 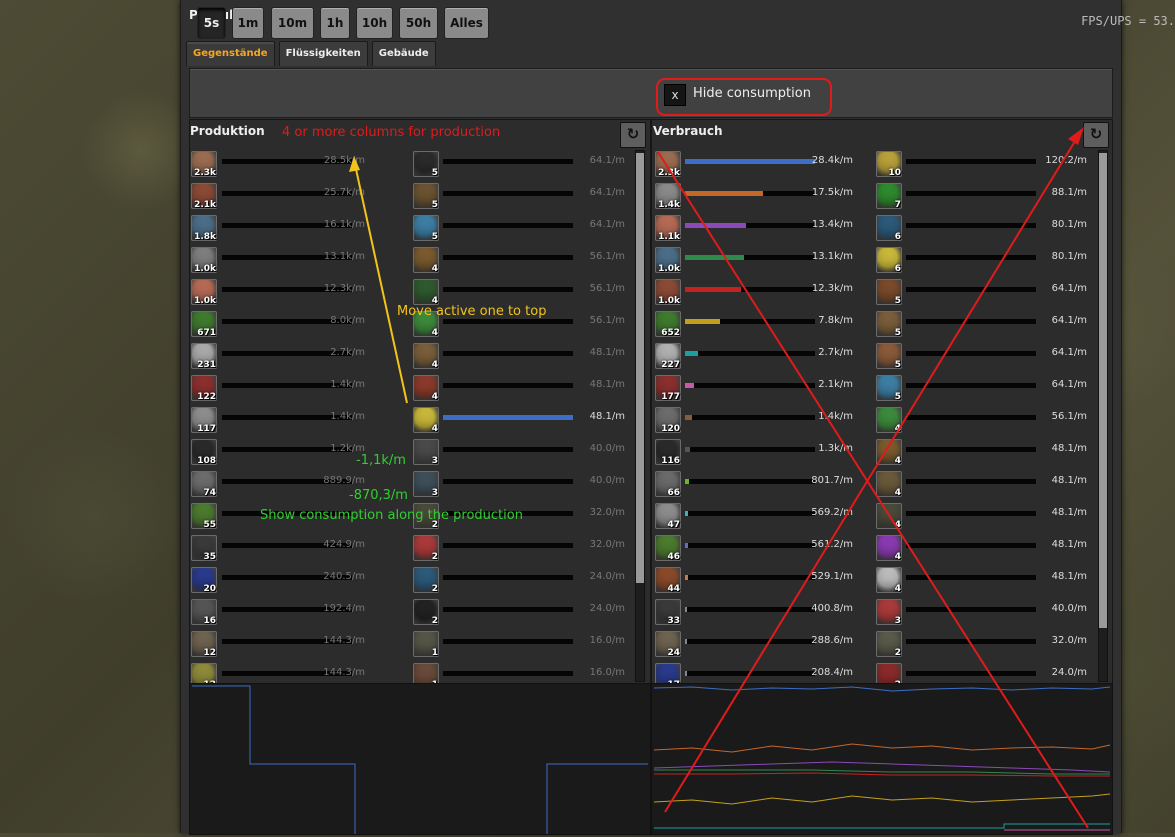 I want to click on consumption-refresh-button: ↻, so click(x=1096, y=135).